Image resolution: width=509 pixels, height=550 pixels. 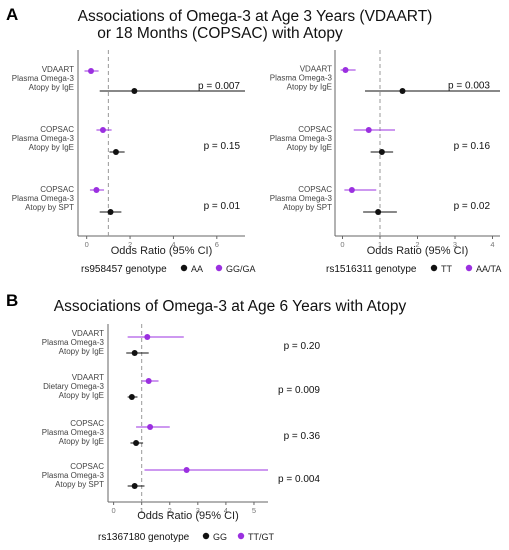 What do you see at coordinates (302, 346) in the screenshot?
I see `p-value: p = 0.20` at bounding box center [302, 346].